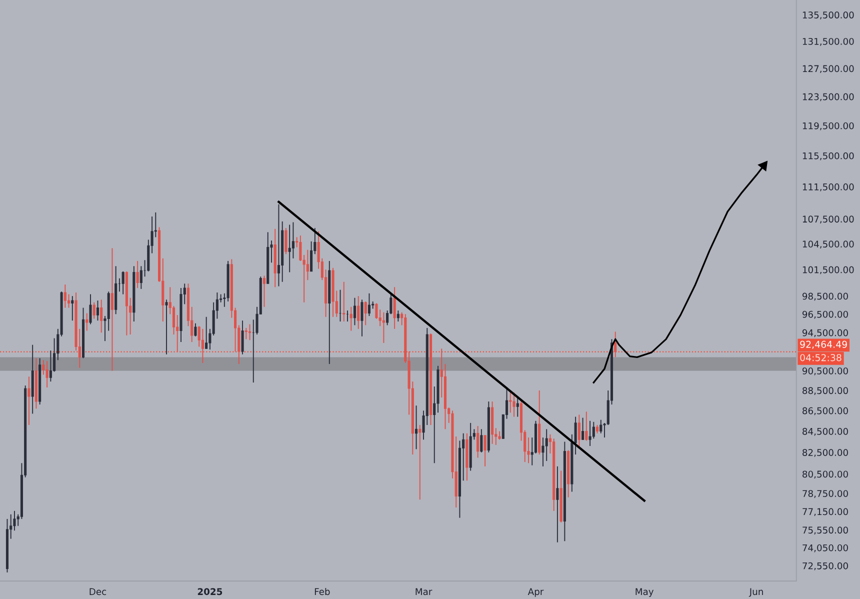 The height and width of the screenshot is (599, 860). Describe the element at coordinates (424, 592) in the screenshot. I see `x-tick-label: Mar` at that location.